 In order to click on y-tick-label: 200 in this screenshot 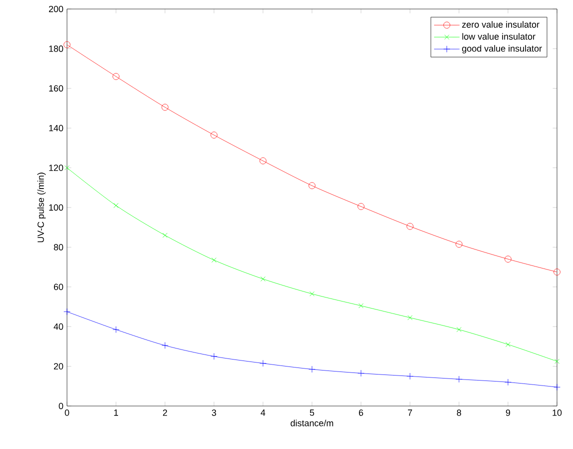, I will do `click(56, 9)`.